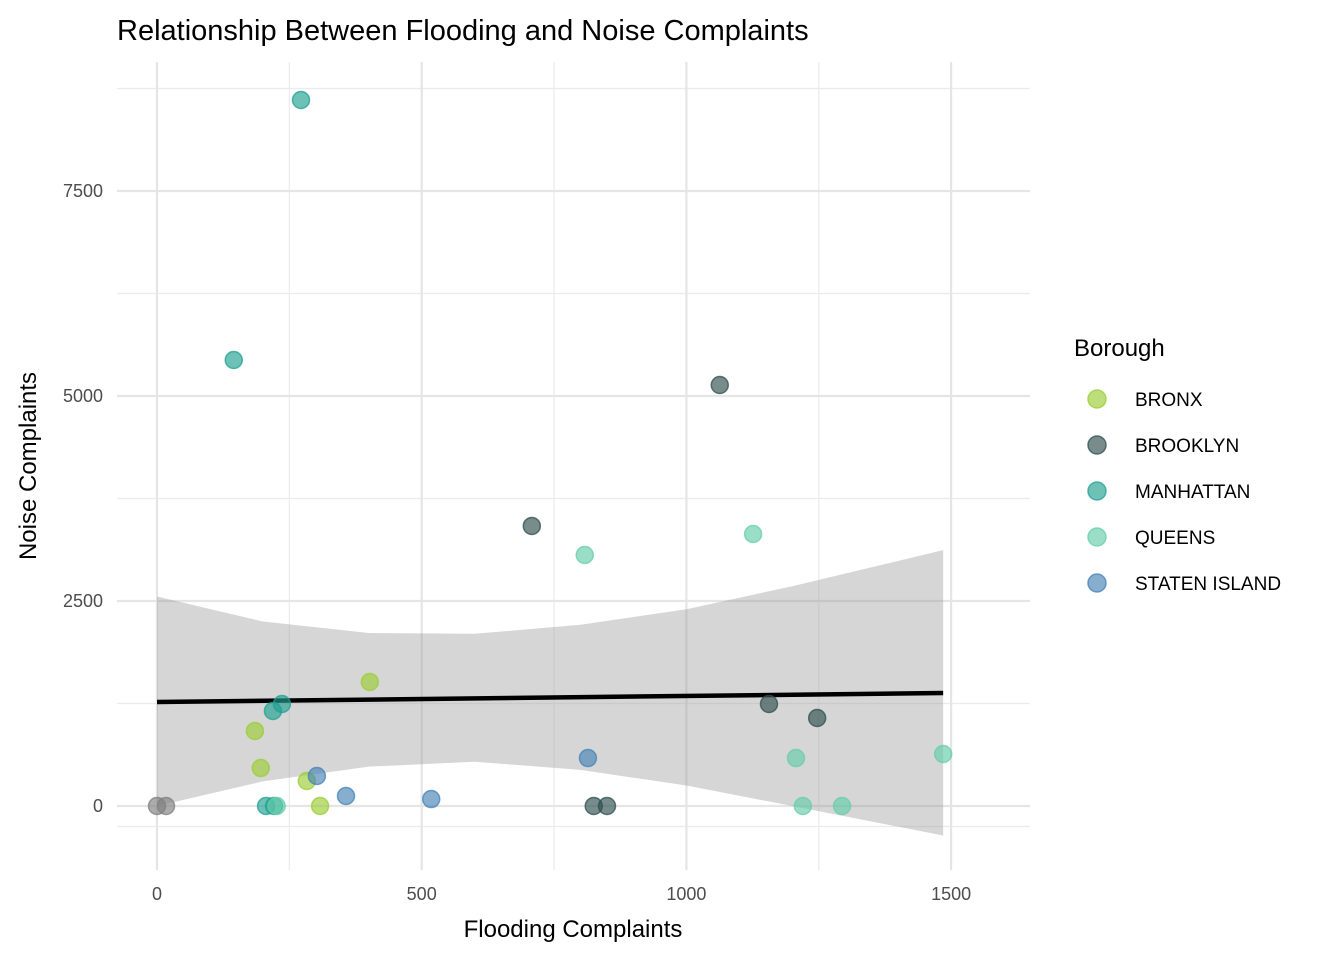 The image size is (1344, 960). Describe the element at coordinates (83, 601) in the screenshot. I see `y-tick-label: 2500` at that location.